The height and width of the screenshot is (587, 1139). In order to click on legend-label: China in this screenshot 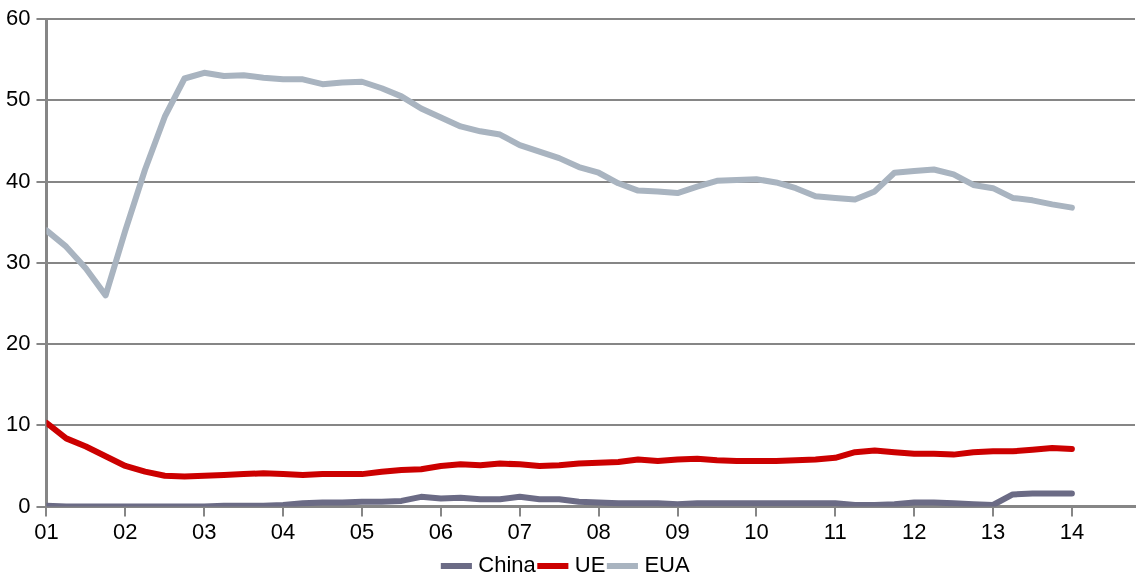, I will do `click(507, 565)`.